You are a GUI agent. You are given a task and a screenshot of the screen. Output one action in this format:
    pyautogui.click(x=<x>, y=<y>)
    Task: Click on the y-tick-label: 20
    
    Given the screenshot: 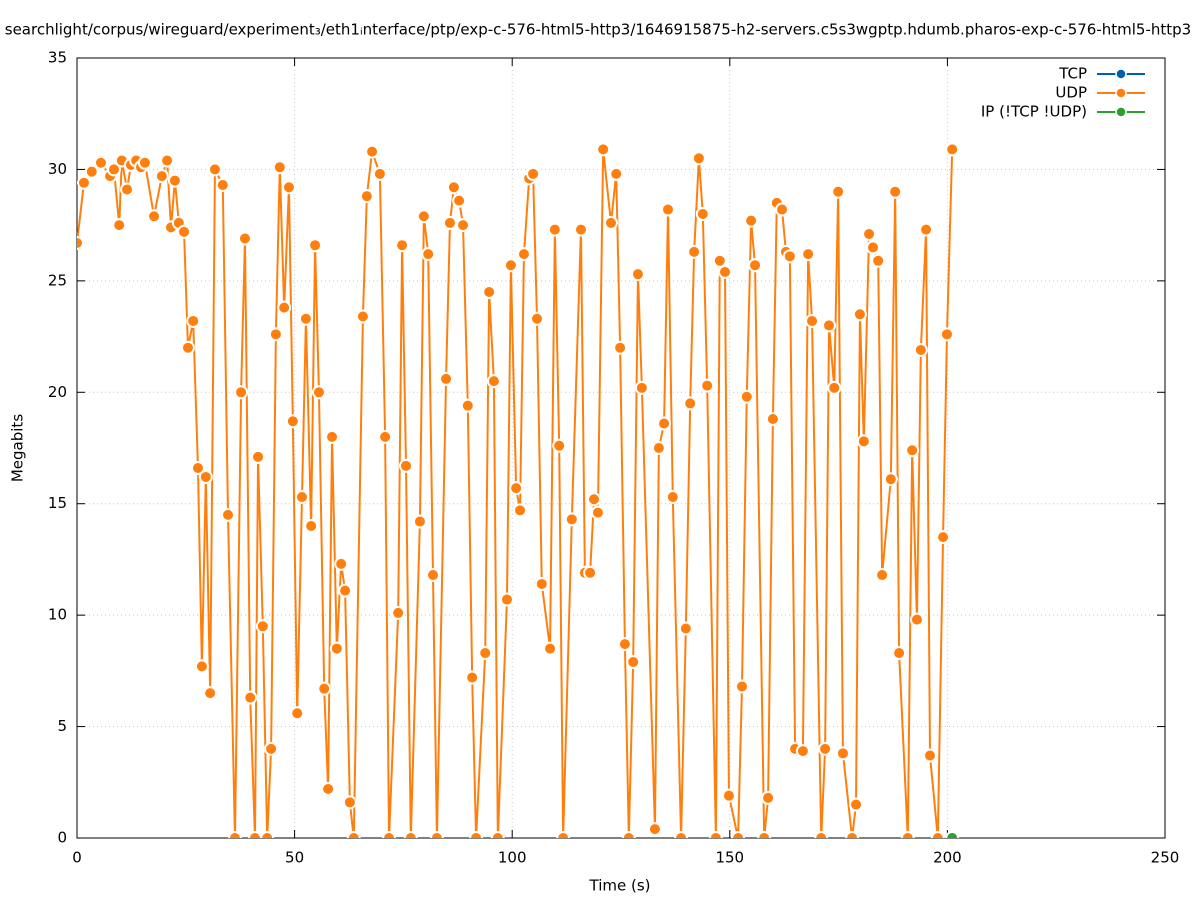 What is the action you would take?
    pyautogui.click(x=57, y=392)
    